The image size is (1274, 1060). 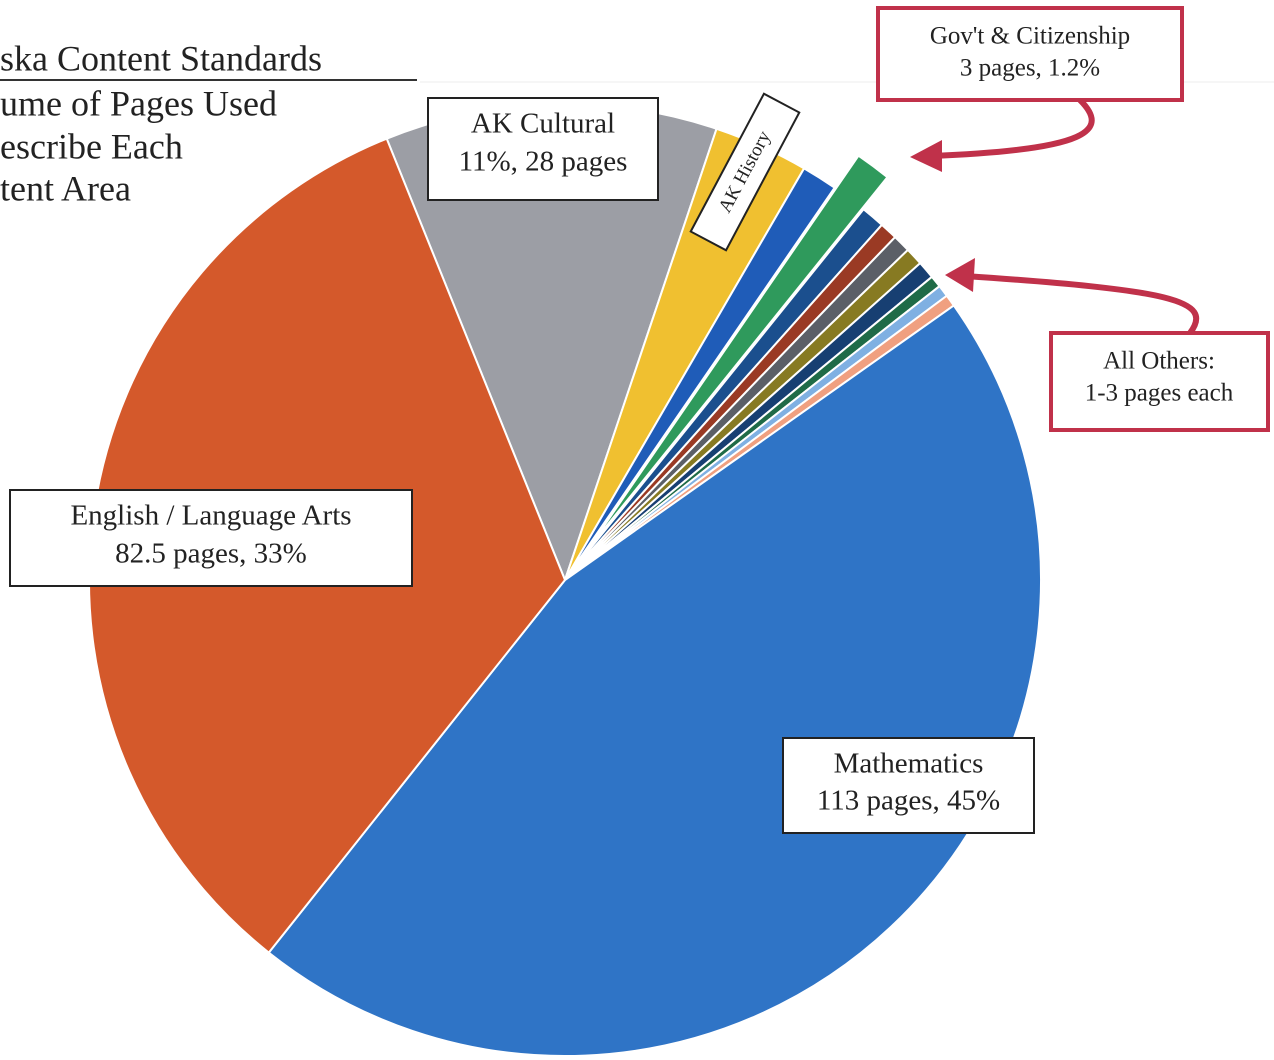 I want to click on title-line: tent Area, so click(x=65, y=188).